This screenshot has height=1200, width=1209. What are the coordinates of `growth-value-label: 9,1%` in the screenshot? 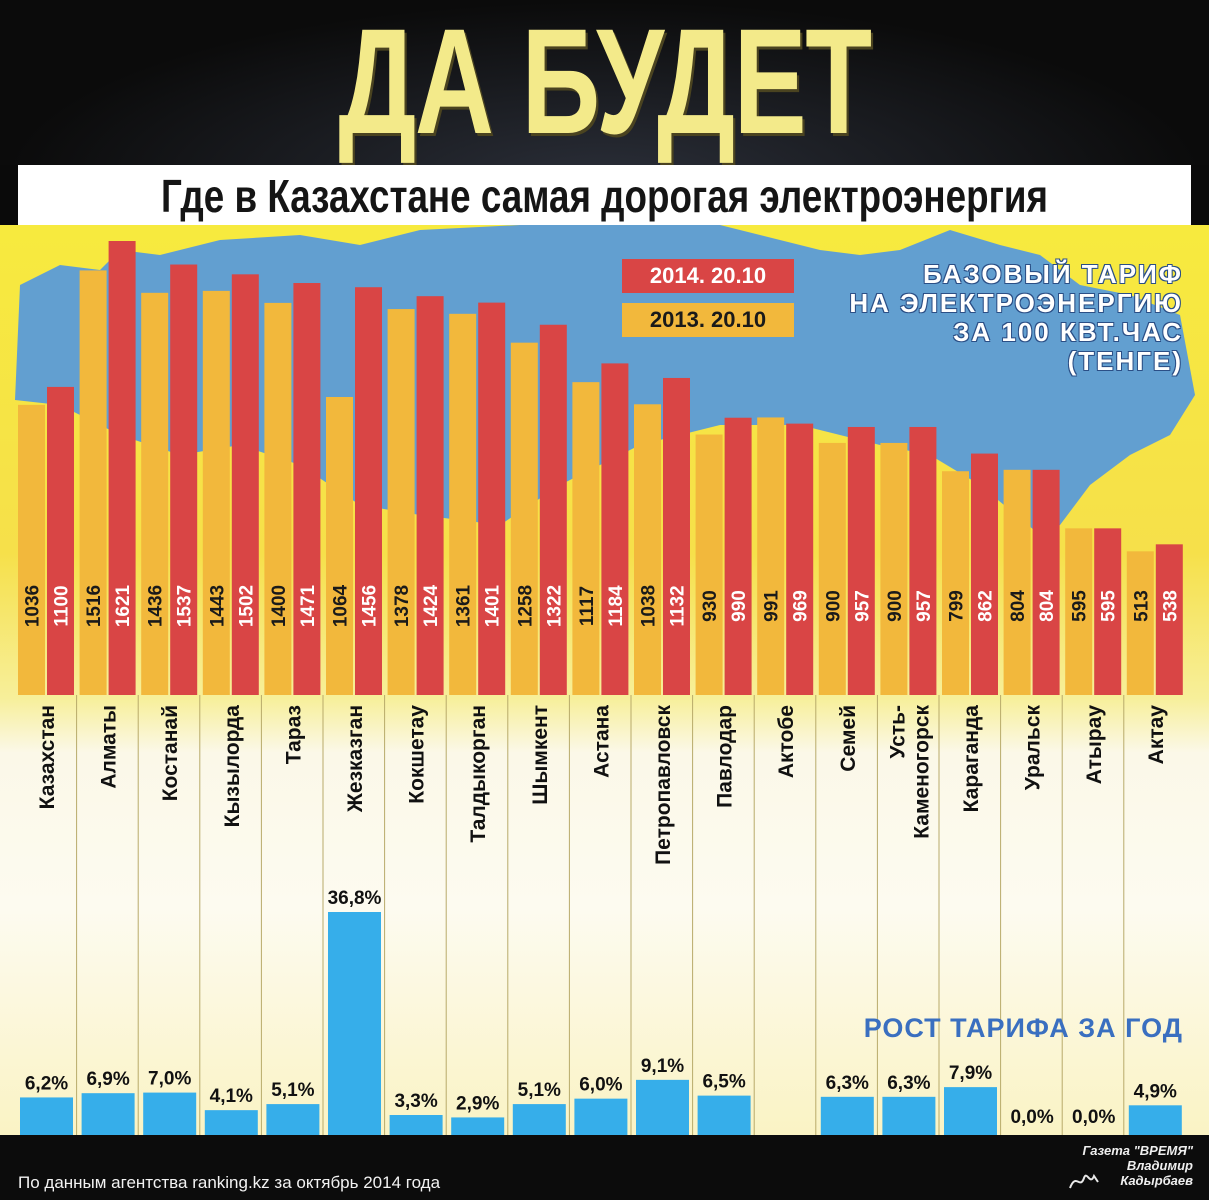 It's located at (662, 1066).